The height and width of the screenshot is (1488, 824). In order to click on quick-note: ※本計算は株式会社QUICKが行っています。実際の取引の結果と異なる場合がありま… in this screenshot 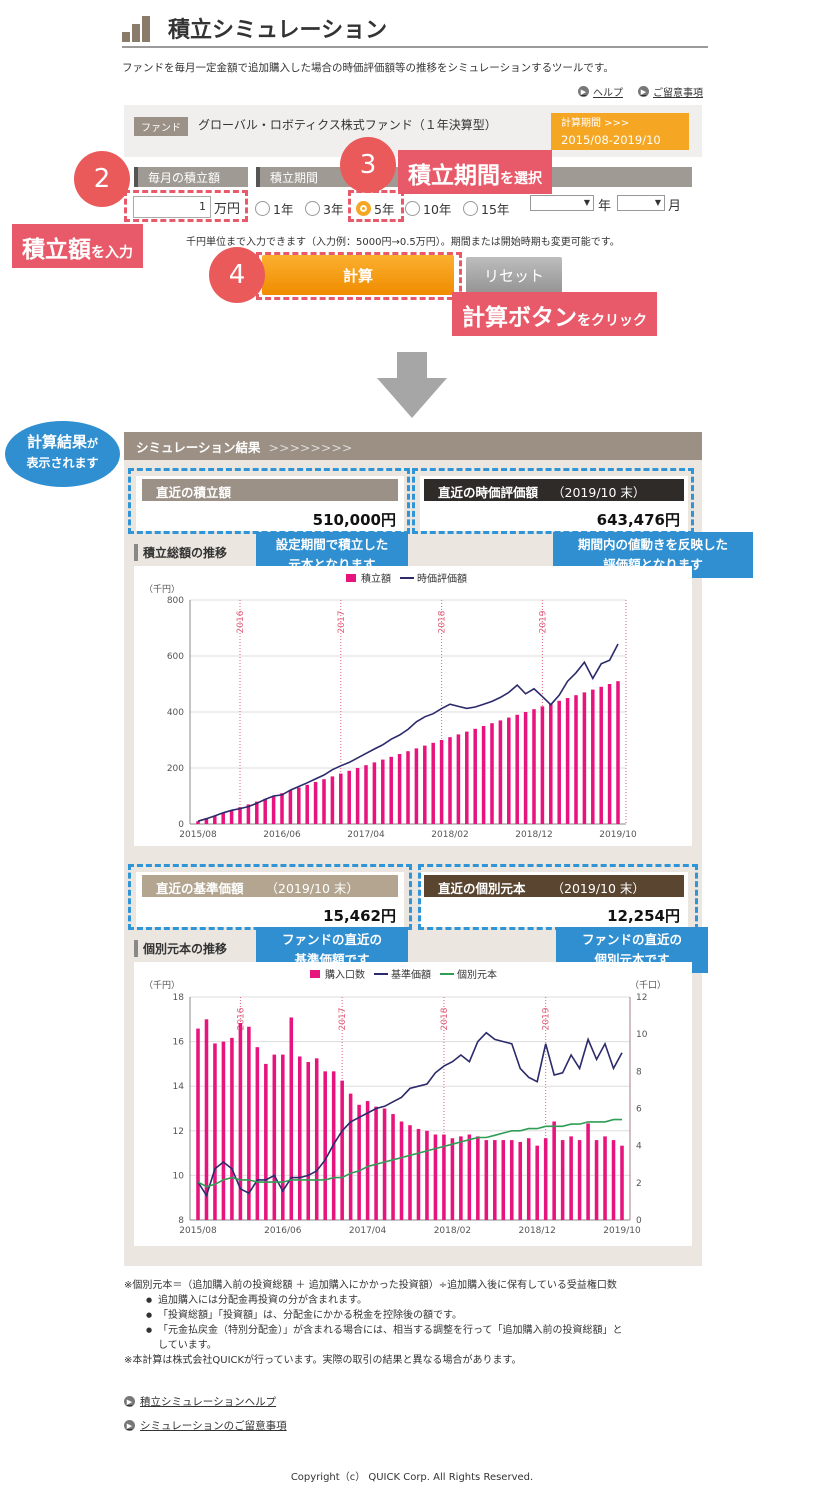, I will do `click(323, 1360)`.